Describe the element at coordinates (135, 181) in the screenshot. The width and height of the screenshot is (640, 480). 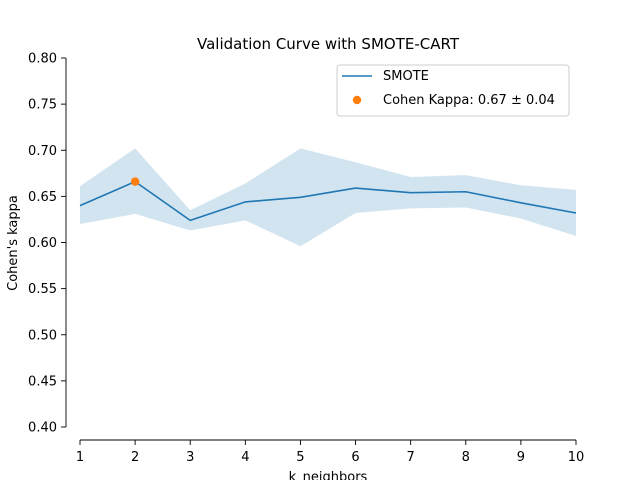
I see `best-score-point` at that location.